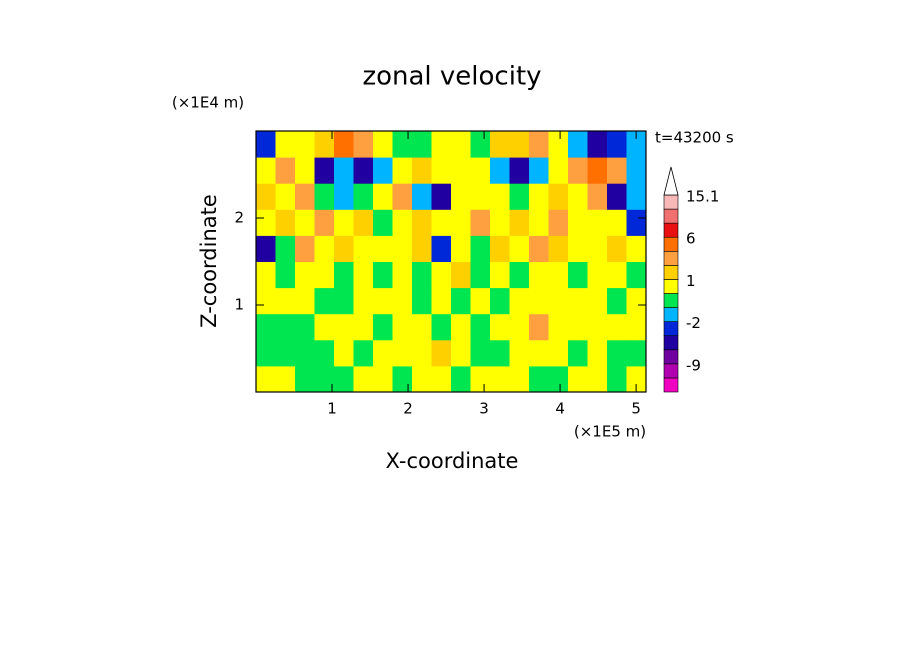  What do you see at coordinates (451, 77) in the screenshot?
I see `chart-title: zonal velocity` at bounding box center [451, 77].